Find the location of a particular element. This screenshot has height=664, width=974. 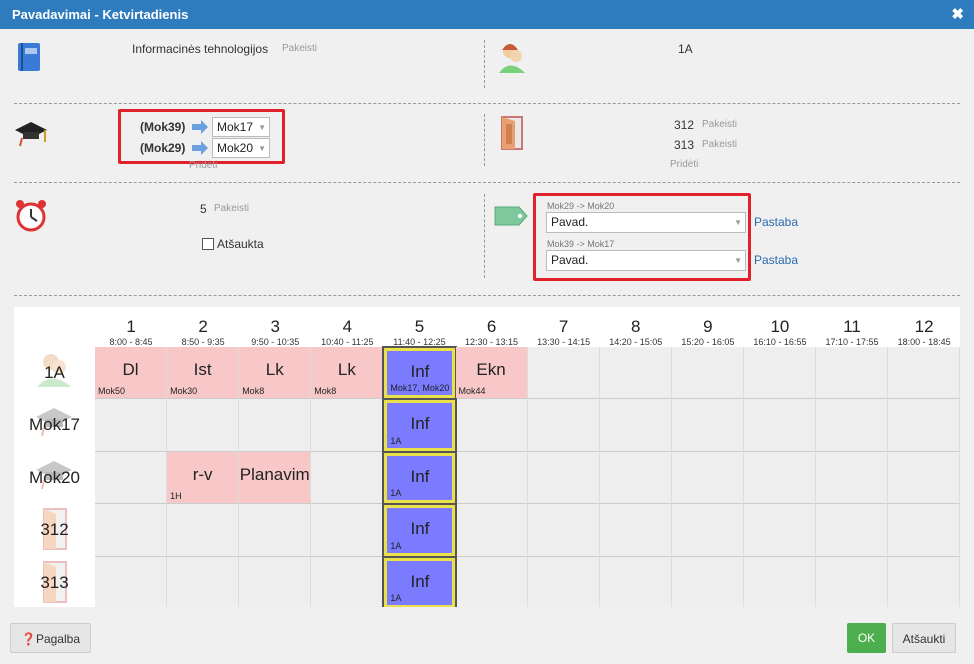

lesson-detail: Mok30 is located at coordinates (184, 391).